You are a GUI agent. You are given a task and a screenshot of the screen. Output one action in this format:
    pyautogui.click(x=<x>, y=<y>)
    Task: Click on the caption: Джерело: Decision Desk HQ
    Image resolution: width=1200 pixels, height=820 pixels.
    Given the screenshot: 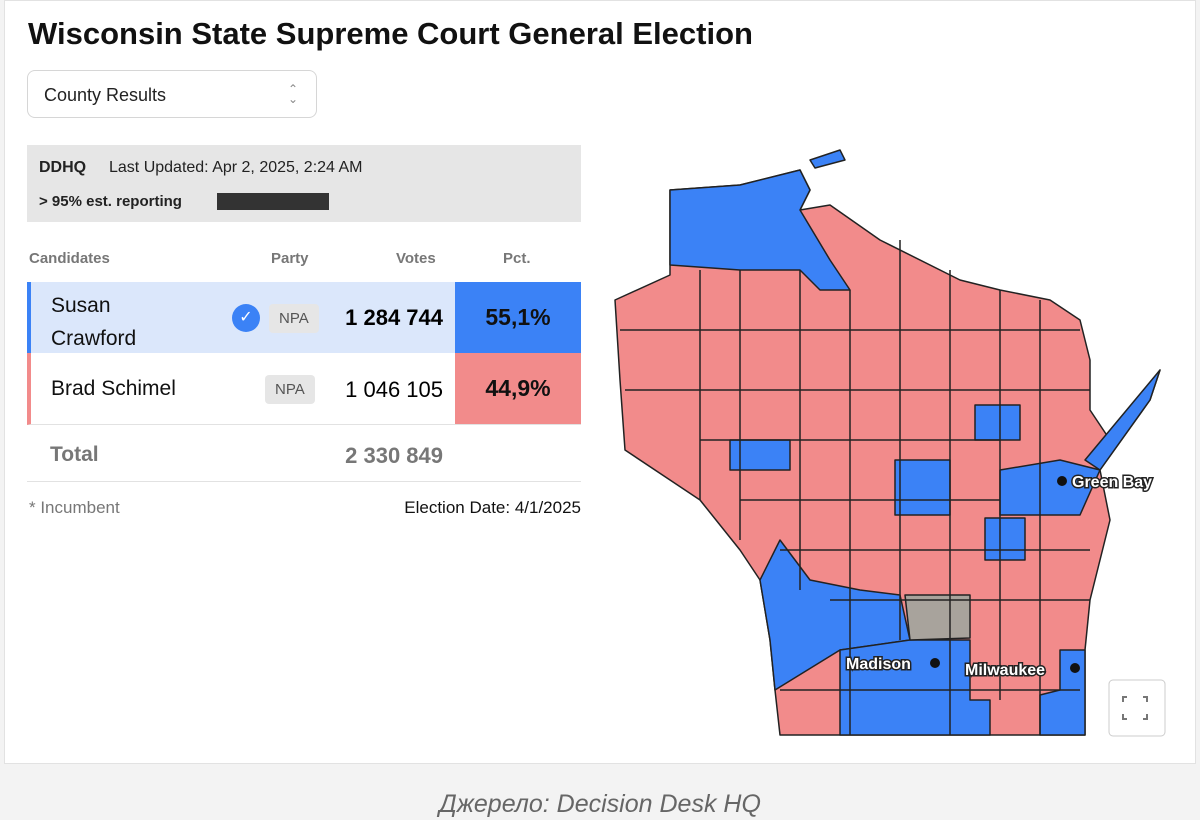 What is the action you would take?
    pyautogui.click(x=600, y=804)
    